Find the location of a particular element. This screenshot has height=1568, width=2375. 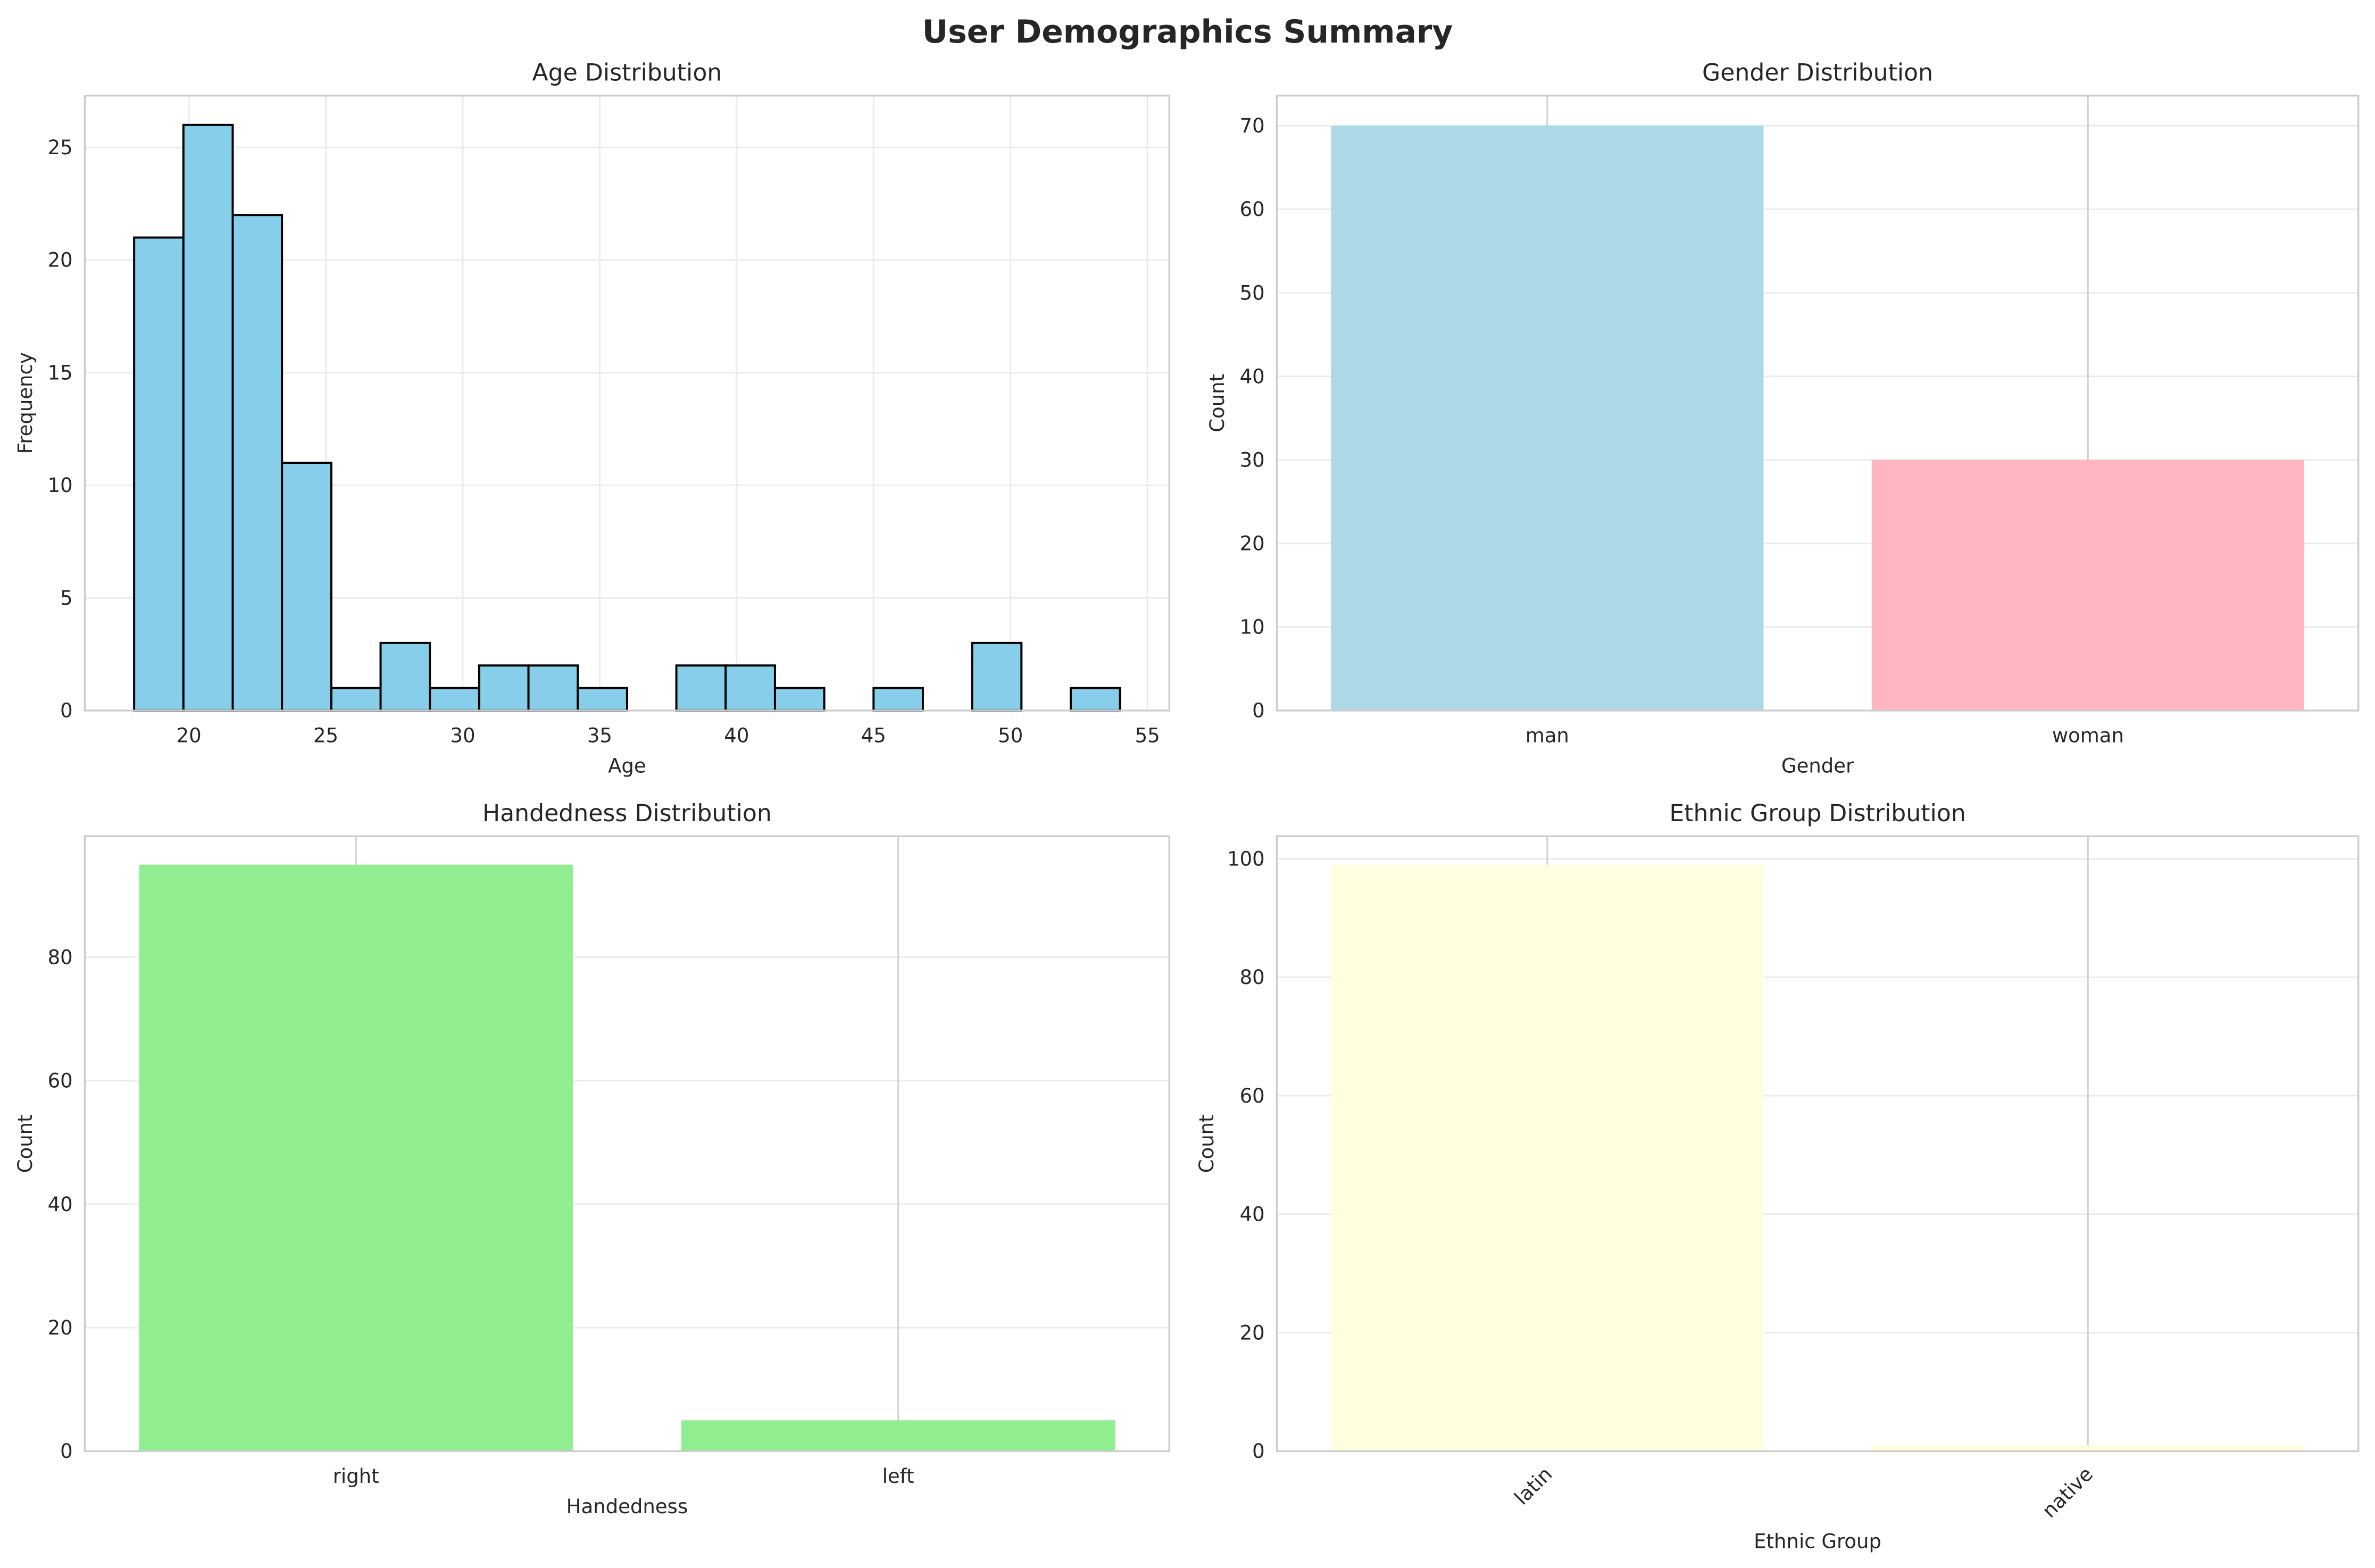

axes-title: Ethnic Group Distribution is located at coordinates (1817, 814).